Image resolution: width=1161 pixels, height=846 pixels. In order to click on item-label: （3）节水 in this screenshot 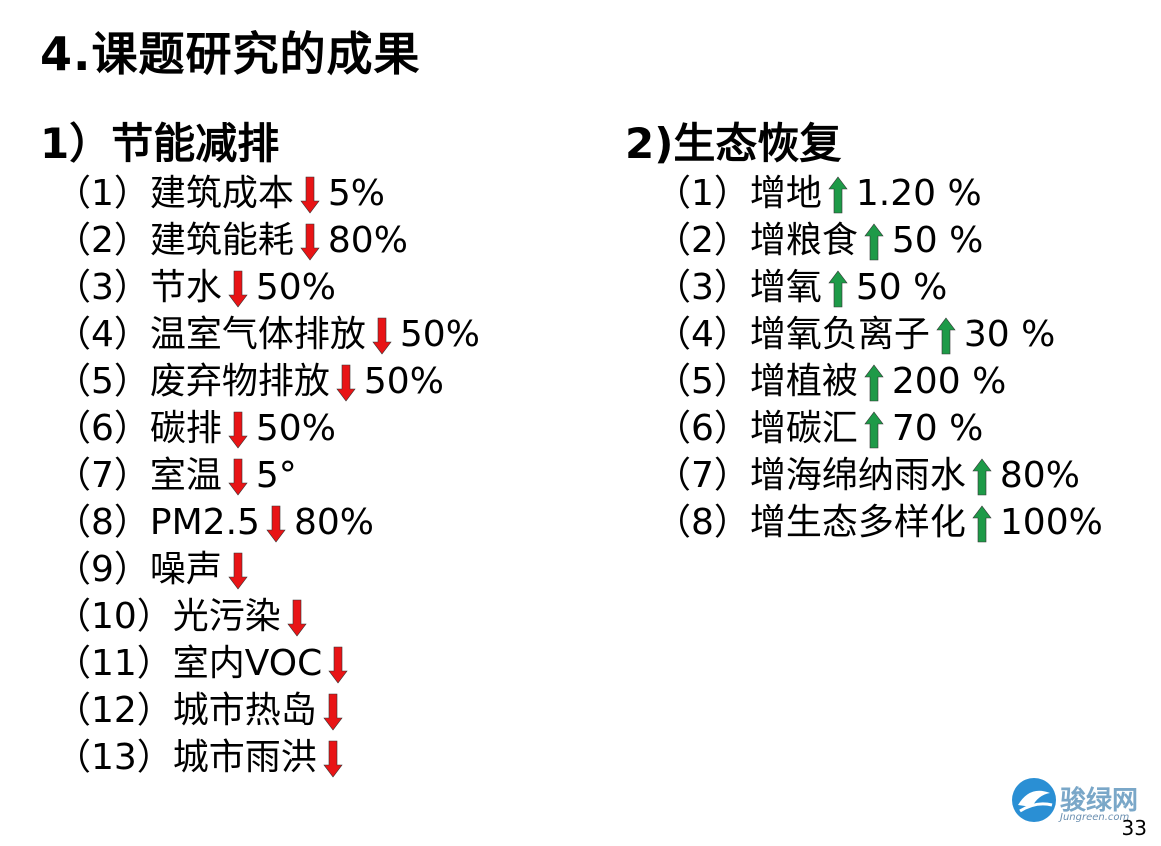, I will do `click(138, 287)`.